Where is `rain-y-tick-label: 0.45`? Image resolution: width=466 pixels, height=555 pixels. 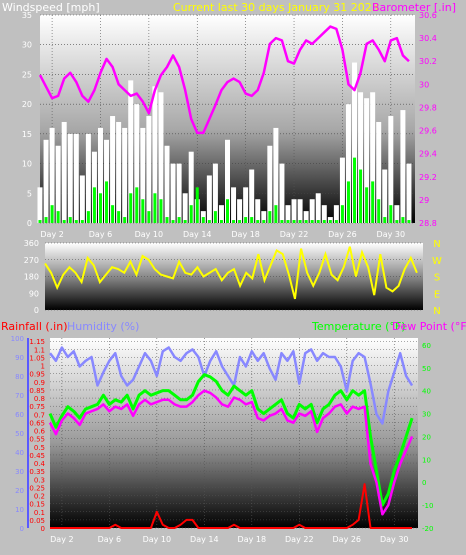 rain-y-tick-label: 0.45 is located at coordinates (37, 456).